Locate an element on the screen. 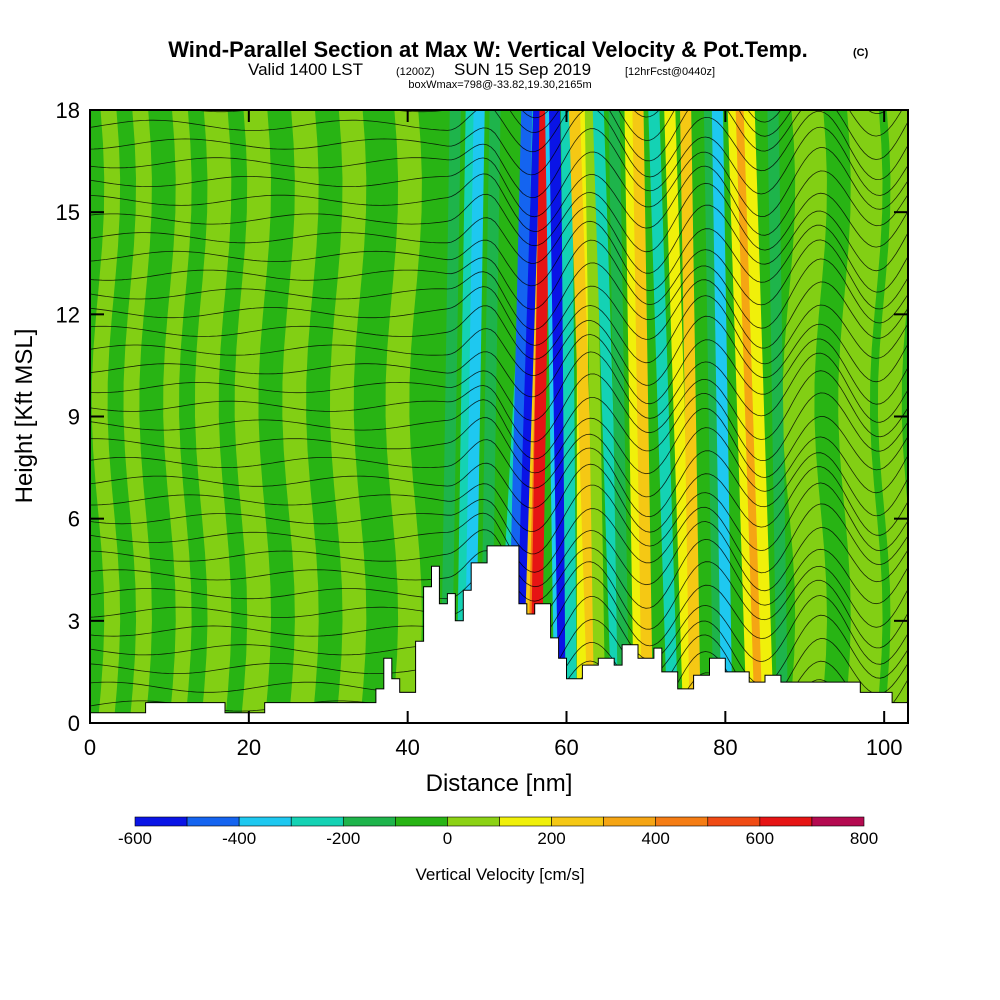 The image size is (1000, 1000). colorbar-tick-label: 200 is located at coordinates (551, 838).